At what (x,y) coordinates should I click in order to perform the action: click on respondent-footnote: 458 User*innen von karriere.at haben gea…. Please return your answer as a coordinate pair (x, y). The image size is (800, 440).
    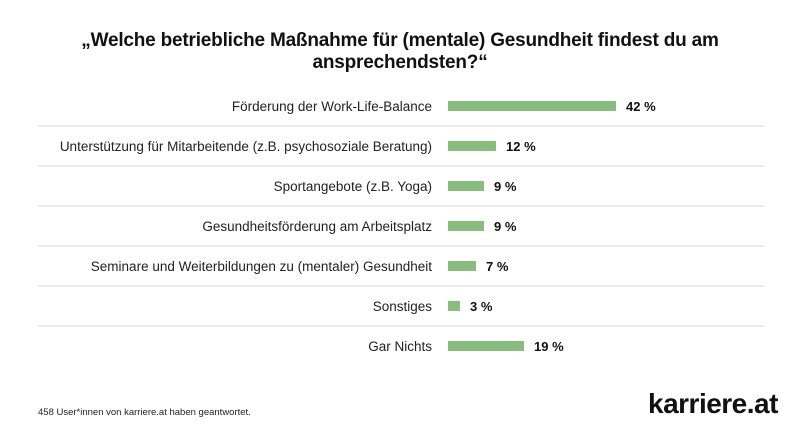
    Looking at the image, I should click on (144, 412).